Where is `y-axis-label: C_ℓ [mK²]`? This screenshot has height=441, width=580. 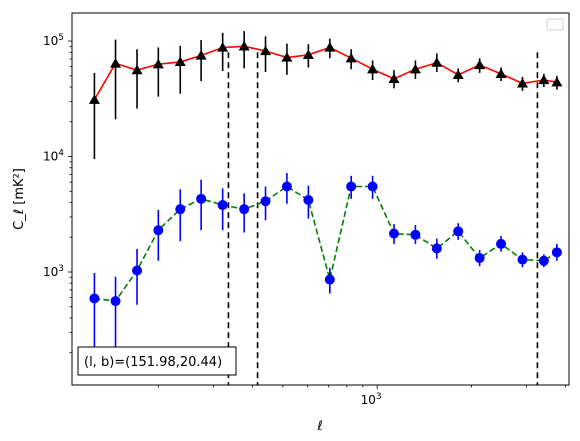
y-axis-label: C_ℓ [mK²] is located at coordinates (19, 199).